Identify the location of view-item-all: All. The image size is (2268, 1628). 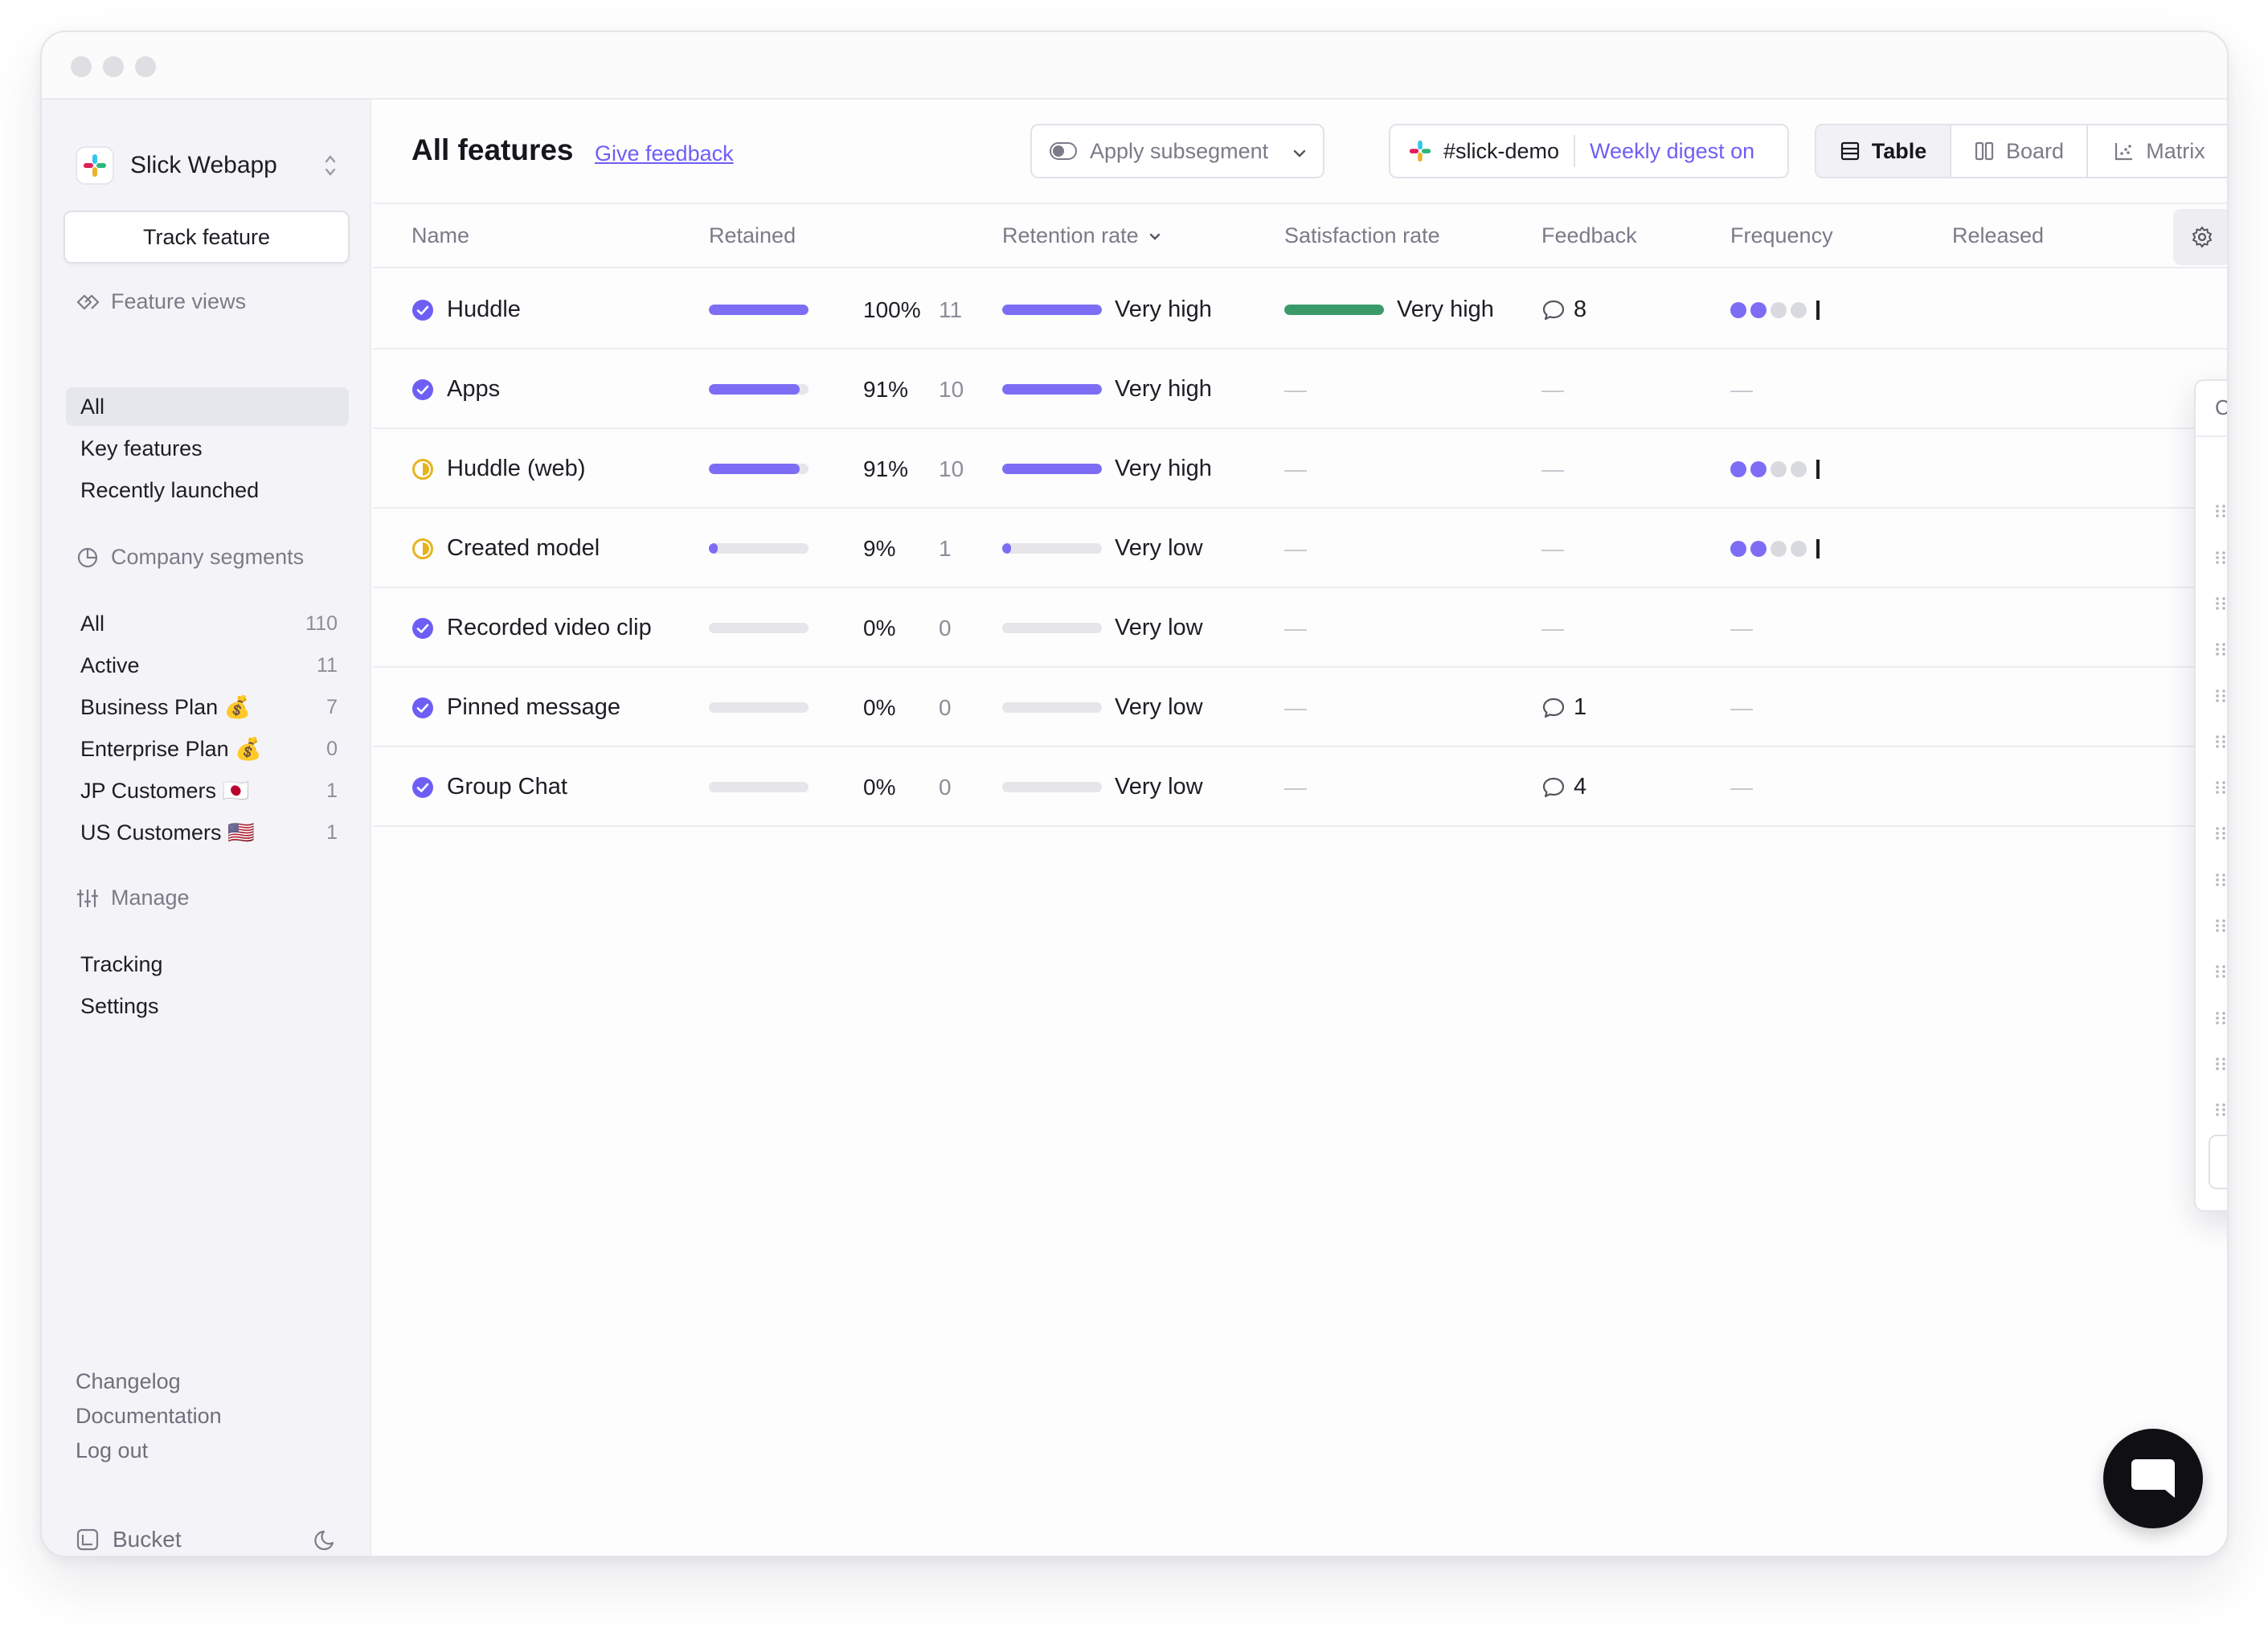
(207, 407).